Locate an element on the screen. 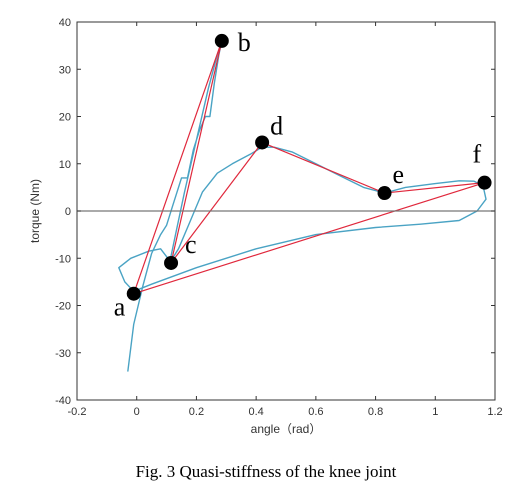 The width and height of the screenshot is (532, 500). figure-caption: Fig. 3 Quasi-stiffness of the knee joint is located at coordinates (266, 471).